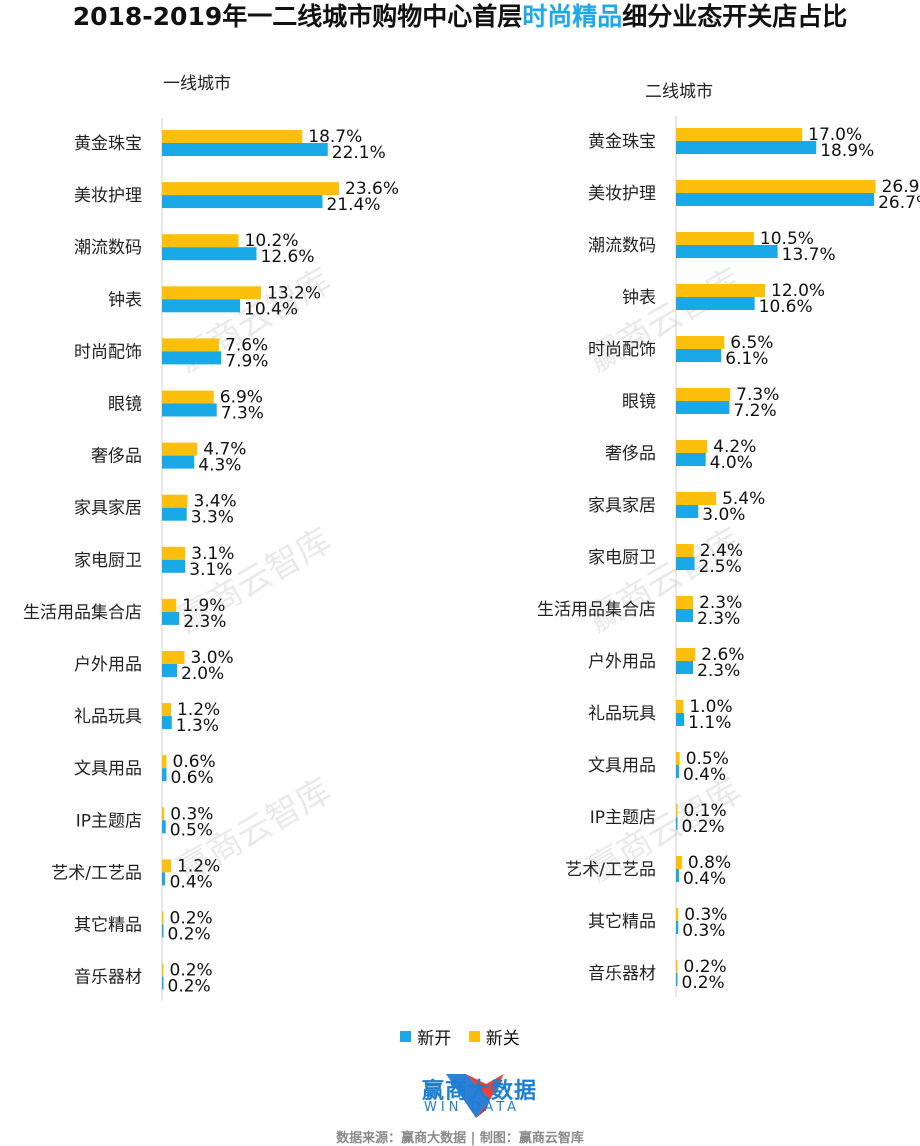 The width and height of the screenshot is (920, 1146). I want to click on data-label-new-open: 7.2%, so click(754, 411).